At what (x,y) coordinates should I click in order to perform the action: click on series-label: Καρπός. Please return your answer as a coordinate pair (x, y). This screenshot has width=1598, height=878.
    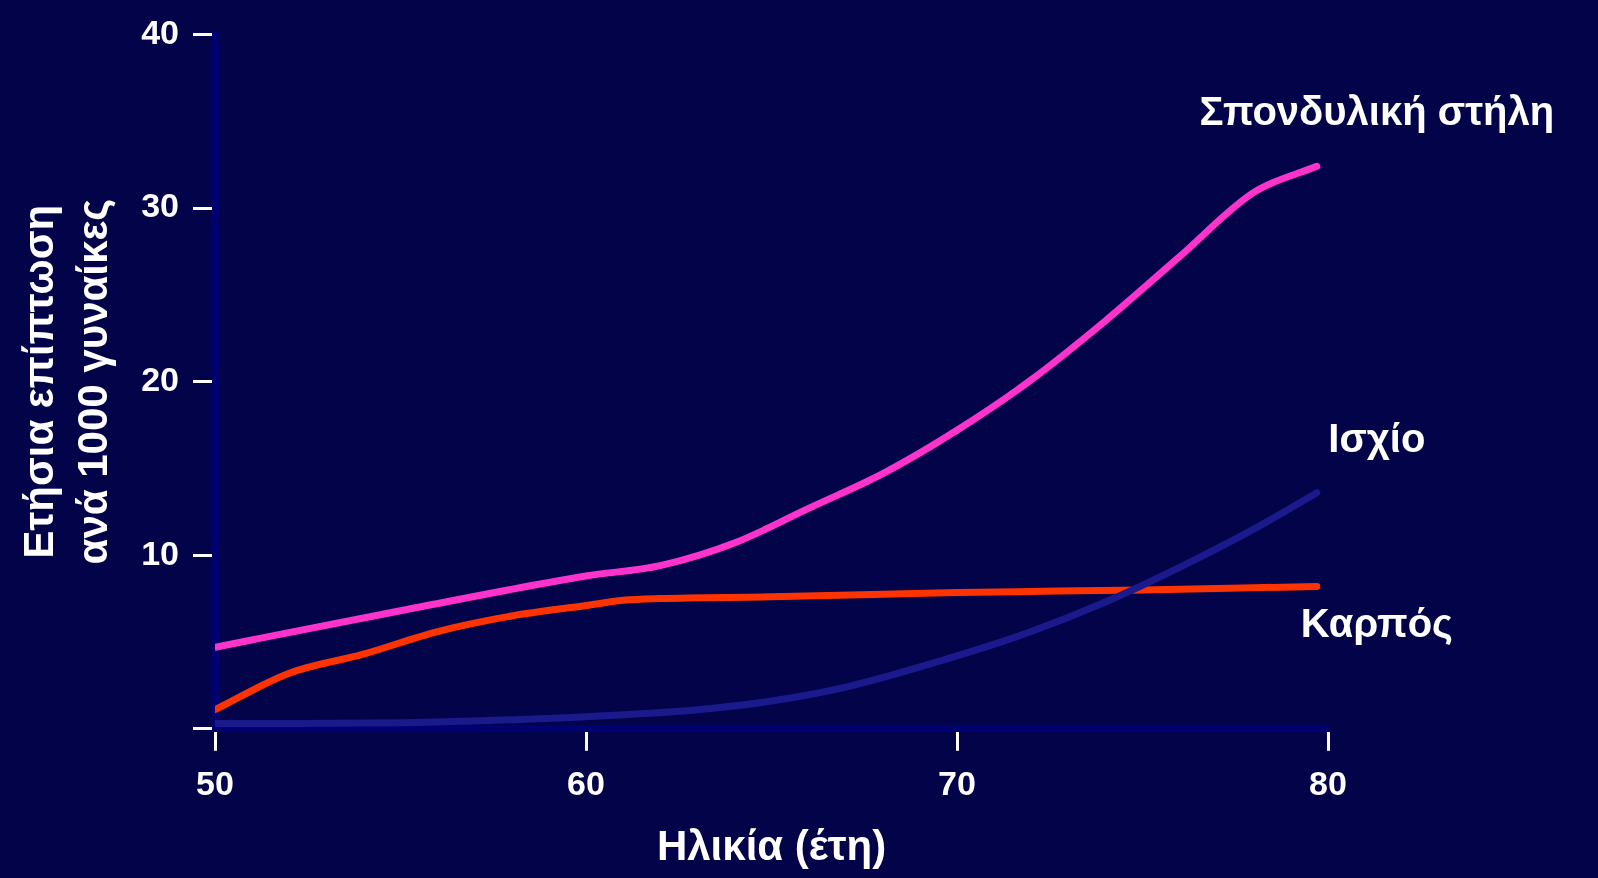
    Looking at the image, I should click on (1376, 624).